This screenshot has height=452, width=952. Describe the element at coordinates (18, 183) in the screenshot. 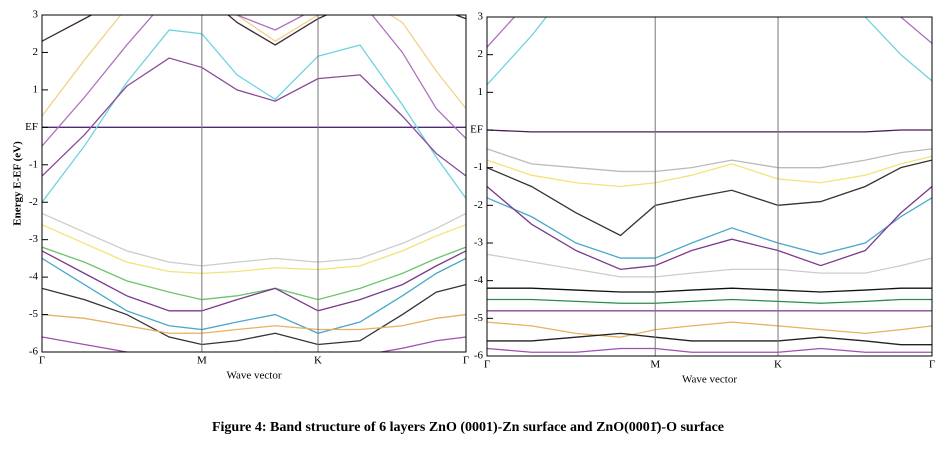

I see `y-axis-label: Energy E-EF (eV)` at that location.